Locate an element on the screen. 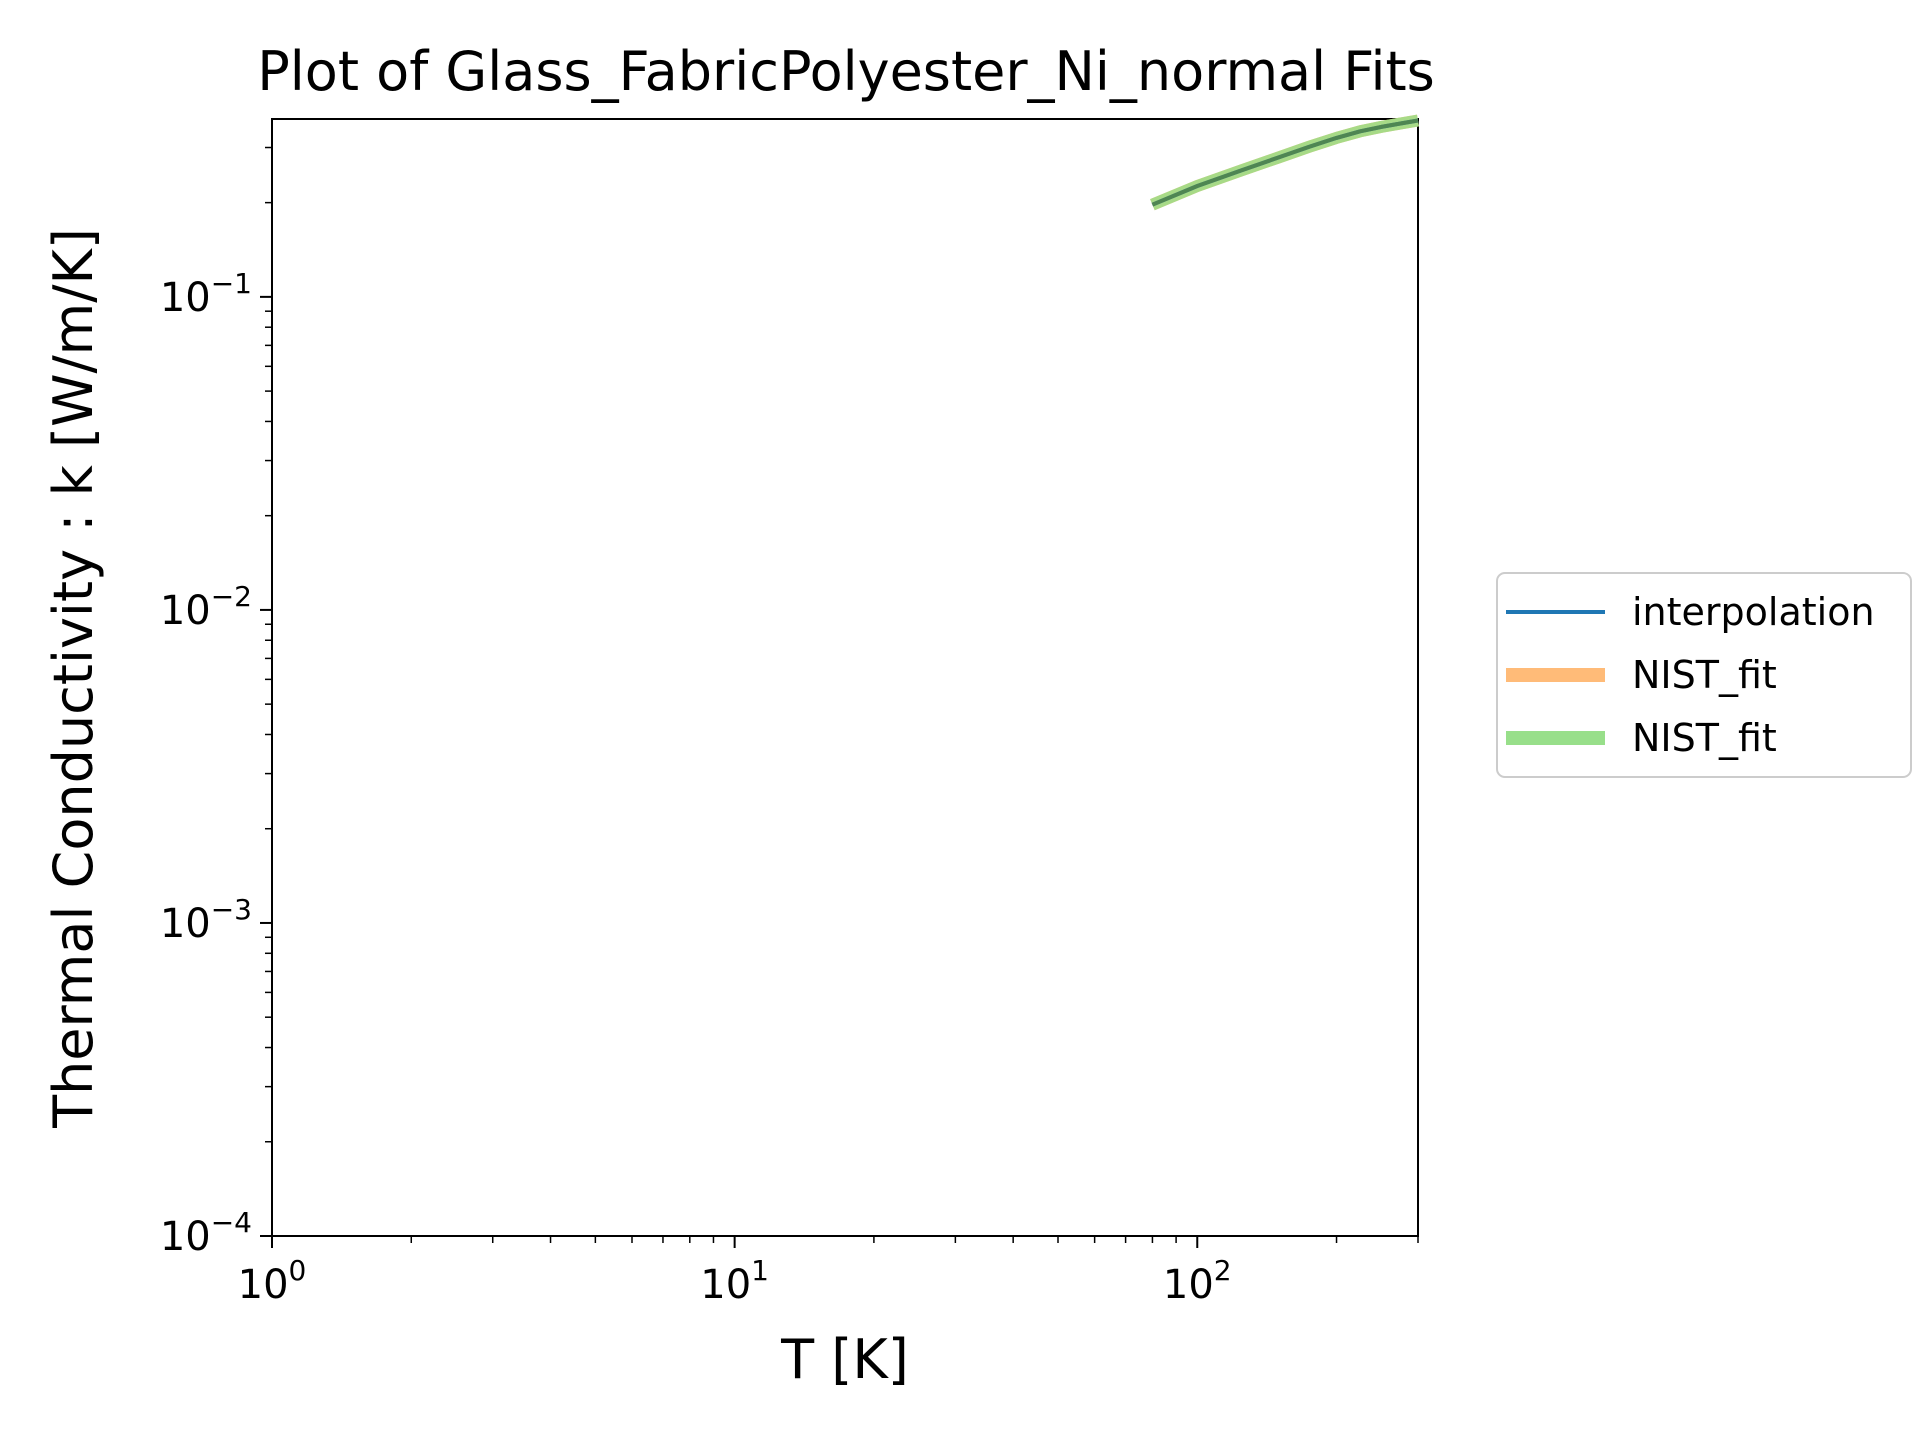 Image resolution: width=1920 pixels, height=1440 pixels. legend-frame is located at coordinates (1704, 675).